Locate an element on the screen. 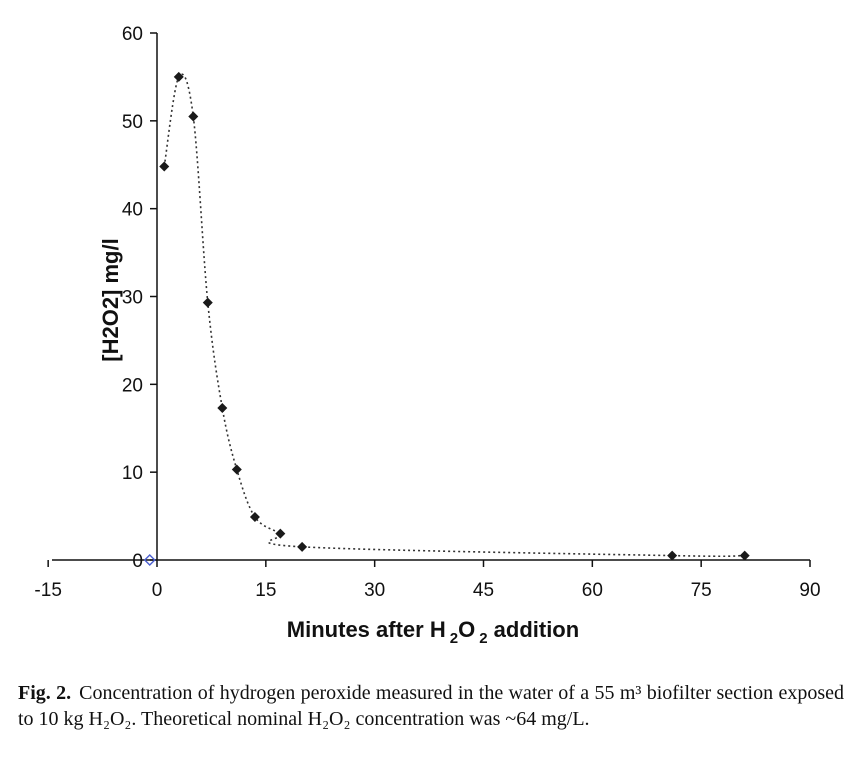 Image resolution: width=864 pixels, height=775 pixels. x-axis-title: Minutes after H 2O 2 addition is located at coordinates (433, 632).